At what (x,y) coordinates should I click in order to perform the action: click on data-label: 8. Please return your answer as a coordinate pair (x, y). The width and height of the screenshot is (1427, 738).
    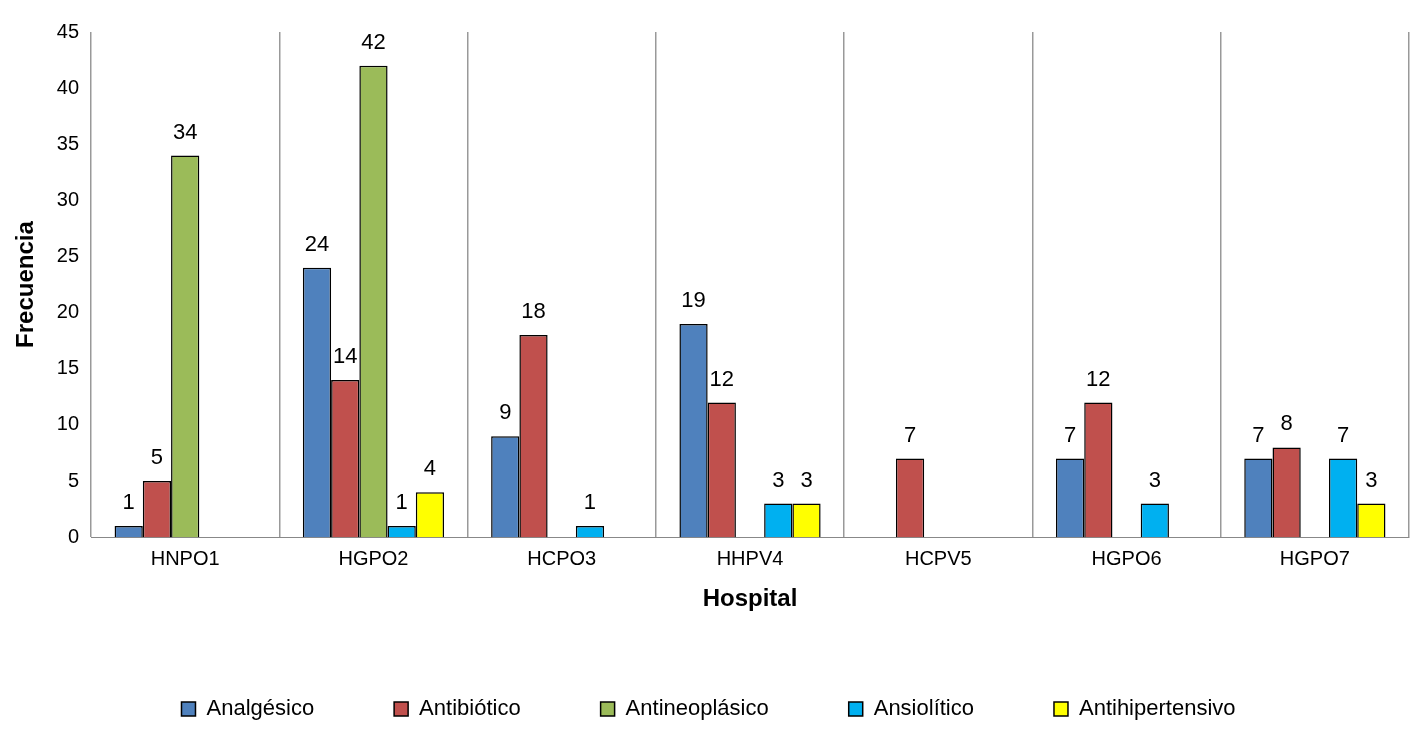
    Looking at the image, I should click on (1286, 423).